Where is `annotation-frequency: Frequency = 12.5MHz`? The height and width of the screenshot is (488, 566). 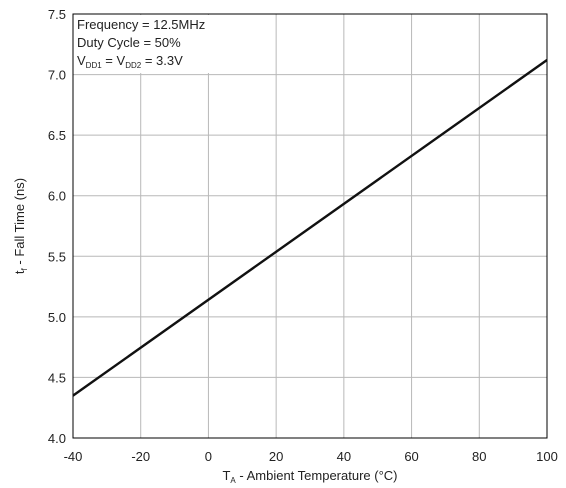 annotation-frequency: Frequency = 12.5MHz is located at coordinates (141, 24).